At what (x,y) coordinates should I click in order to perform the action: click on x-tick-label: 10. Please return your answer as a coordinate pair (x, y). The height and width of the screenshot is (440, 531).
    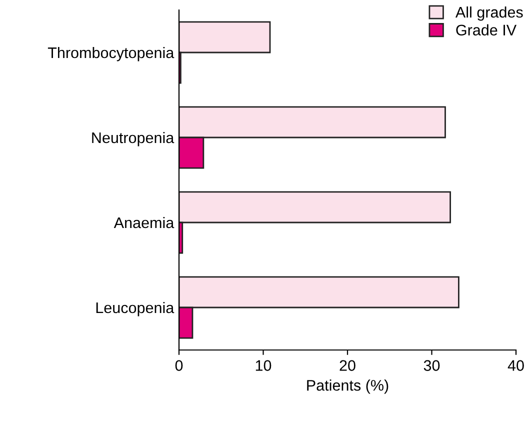
    Looking at the image, I should click on (264, 365).